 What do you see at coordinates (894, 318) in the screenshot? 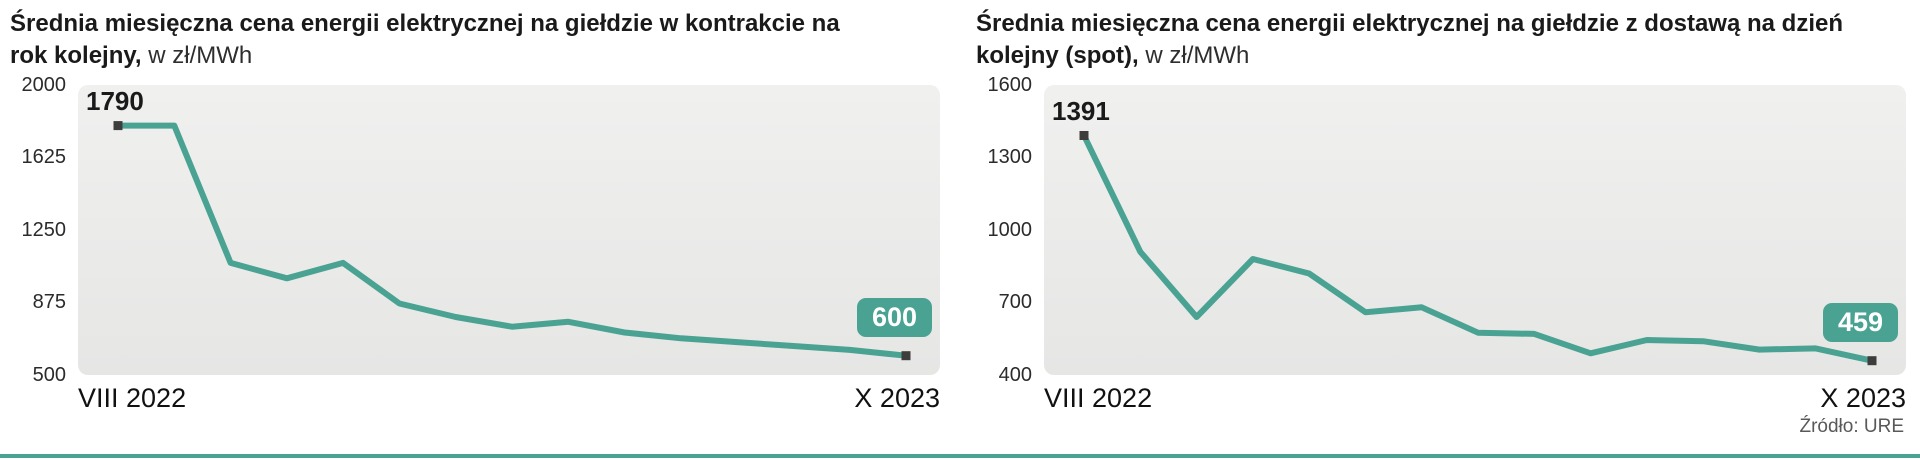
I see `last-value-badge: 600` at bounding box center [894, 318].